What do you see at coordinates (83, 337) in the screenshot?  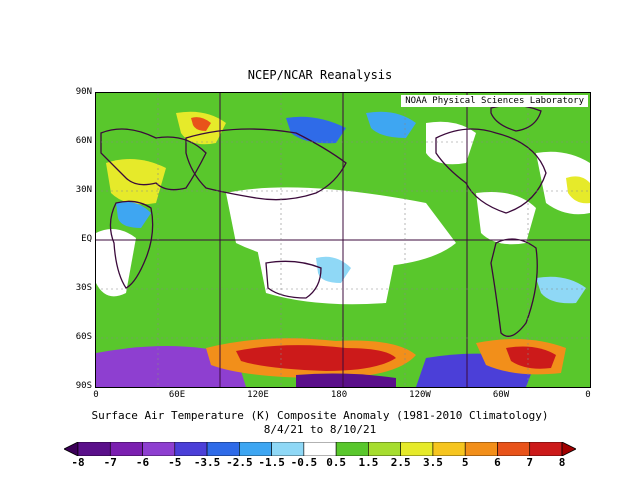 I see `lat-tick: 60S` at bounding box center [83, 337].